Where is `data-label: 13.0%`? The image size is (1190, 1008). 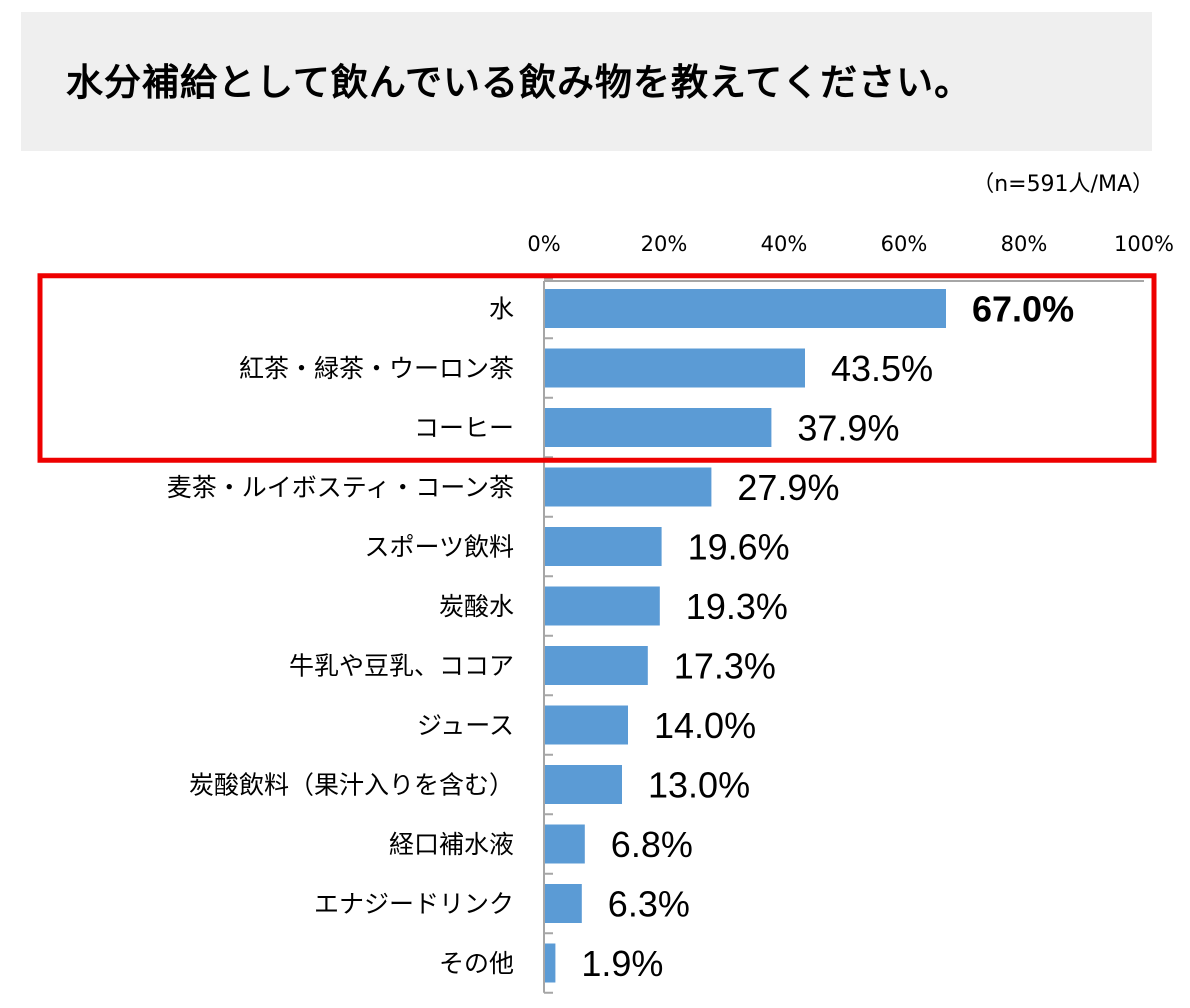
data-label: 13.0% is located at coordinates (699, 785).